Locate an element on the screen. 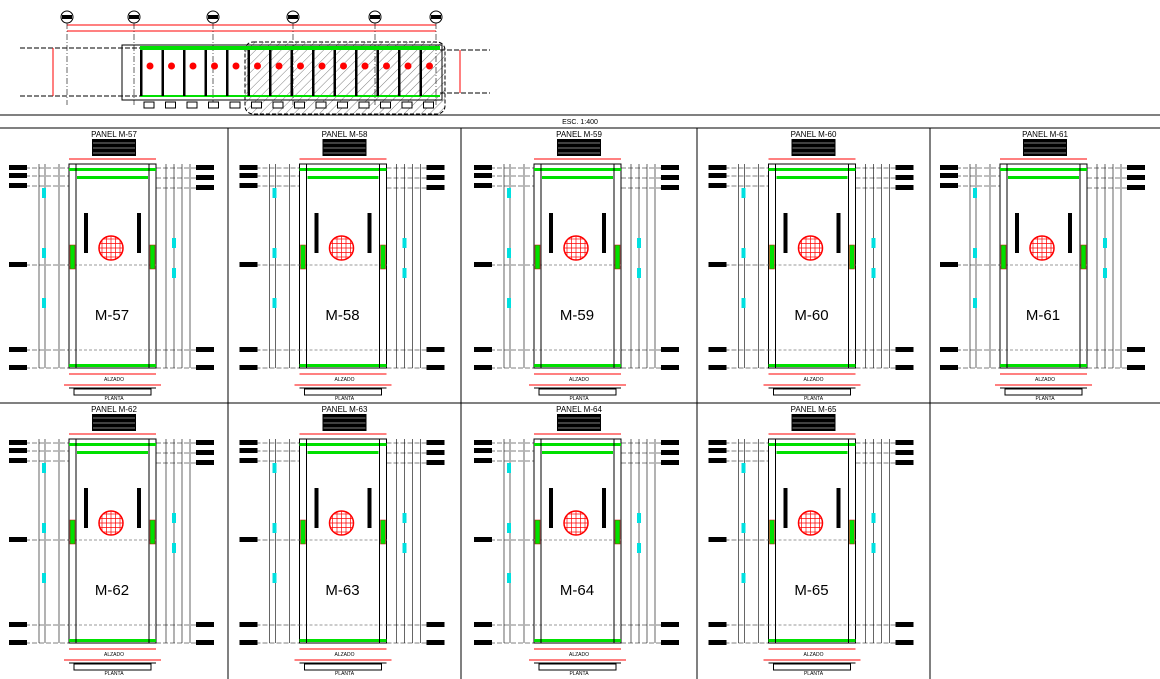 This screenshot has width=1160, height=679. panel-m-65: PANEL M-65 M-65 ALZADO PLANTA is located at coordinates (811, 541).